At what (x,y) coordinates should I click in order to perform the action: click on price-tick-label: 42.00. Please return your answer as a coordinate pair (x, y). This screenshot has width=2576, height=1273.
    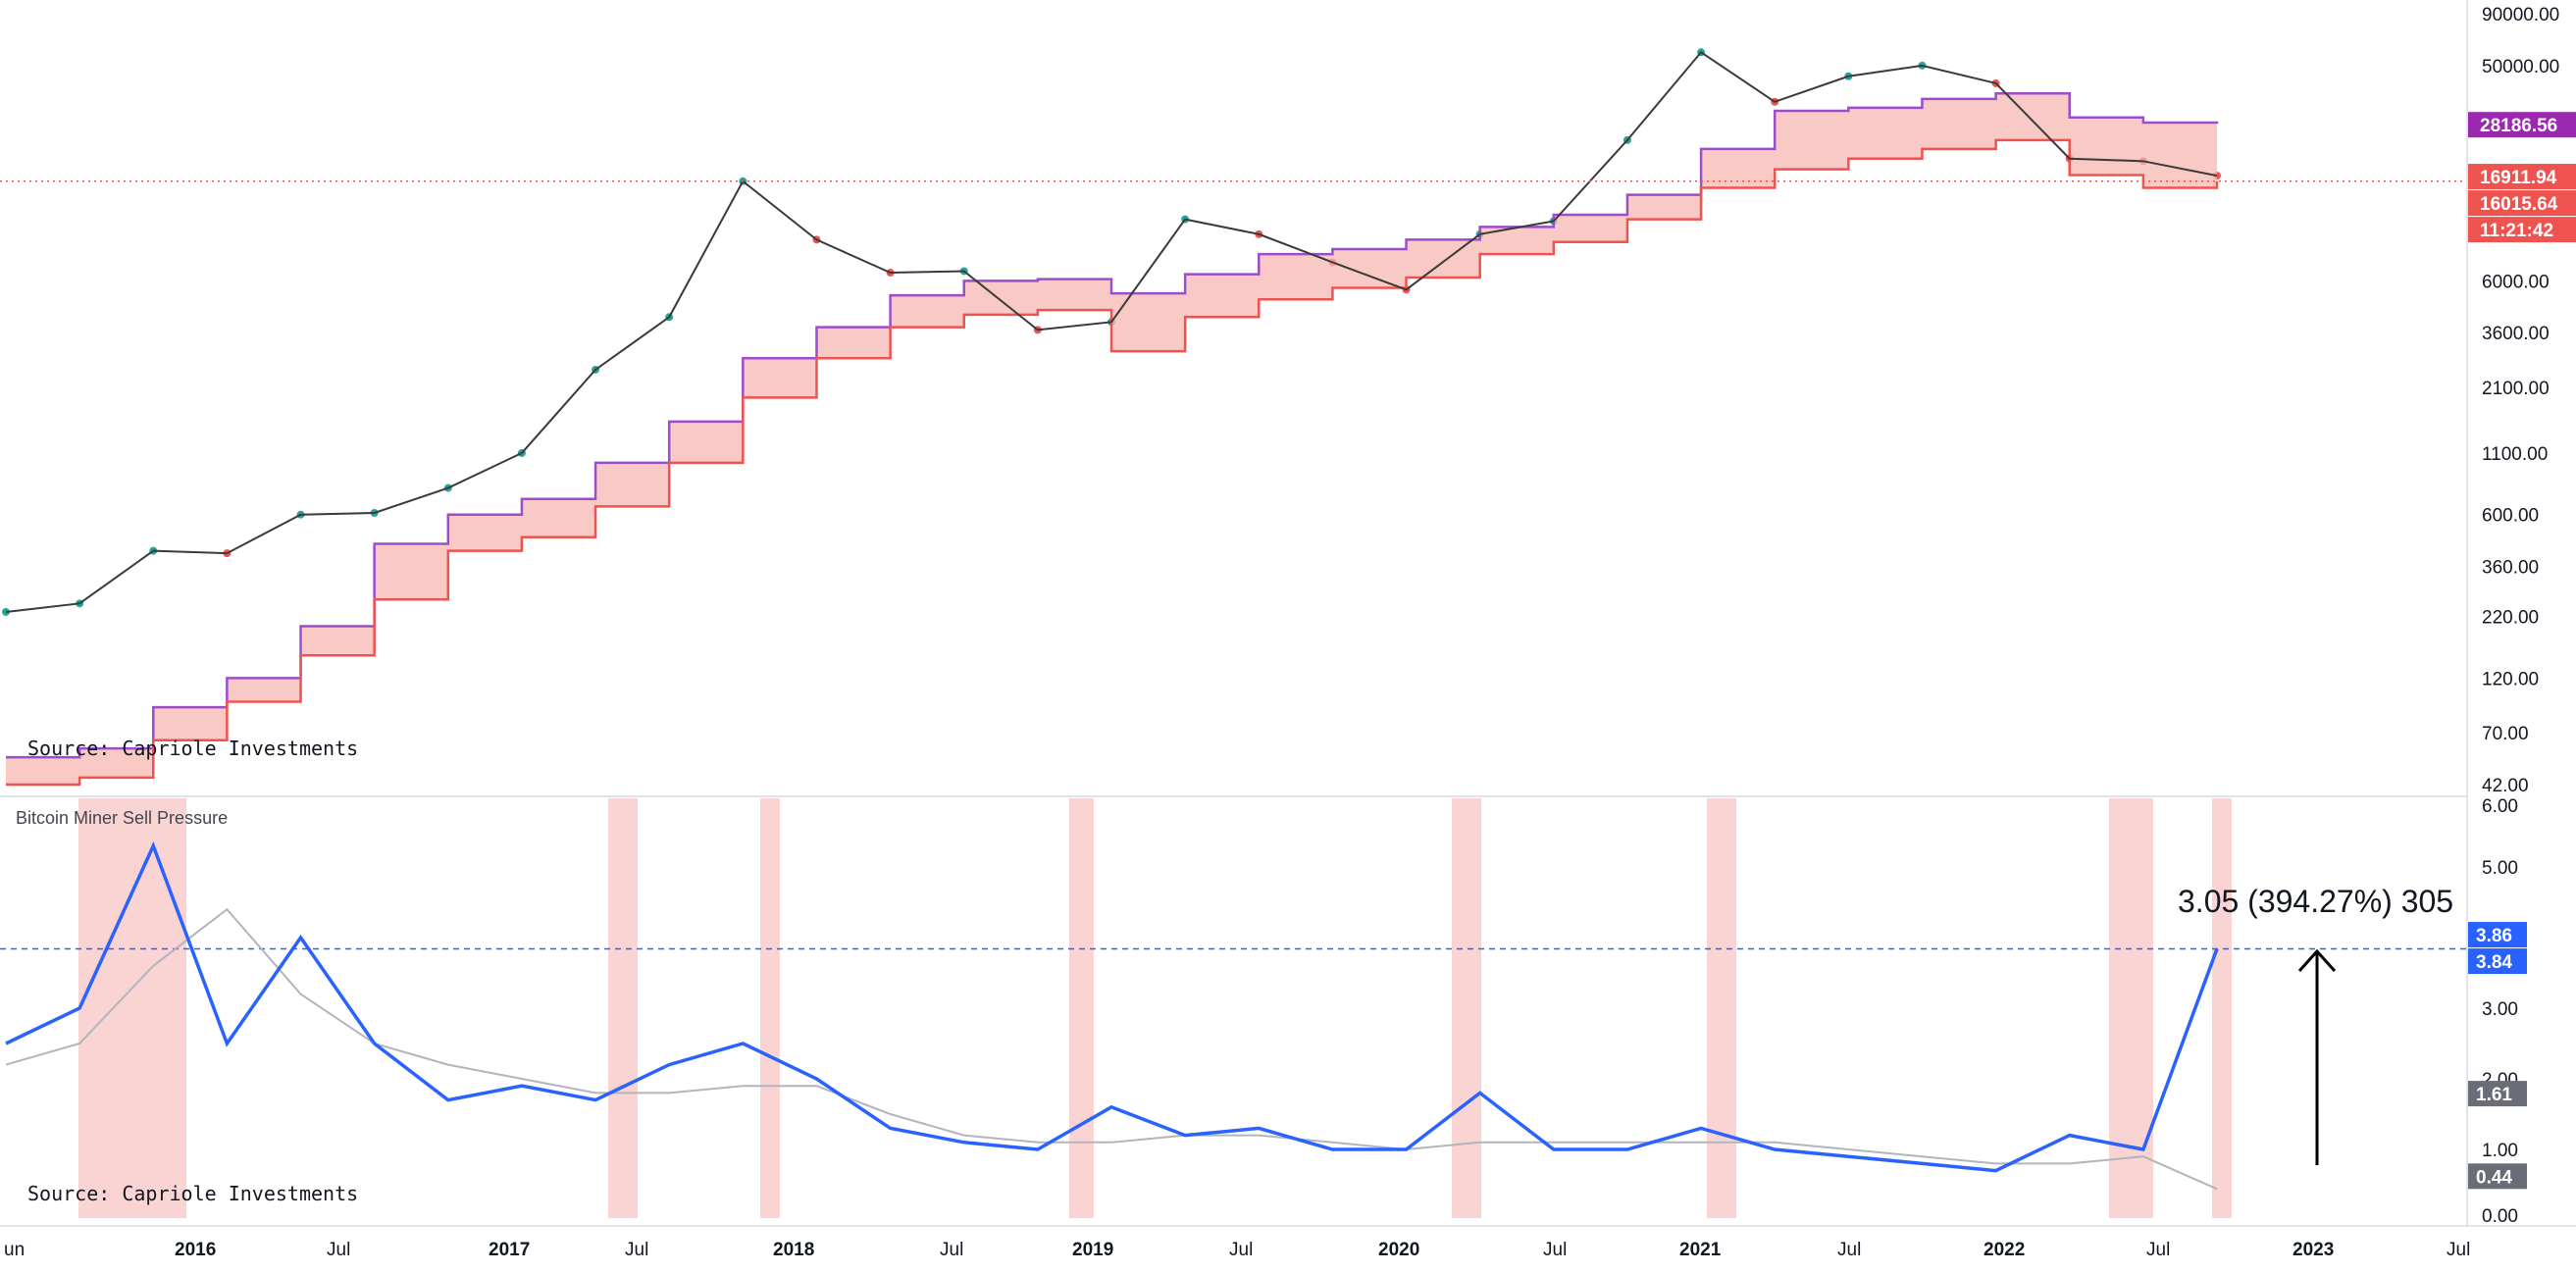
    Looking at the image, I should click on (2505, 786).